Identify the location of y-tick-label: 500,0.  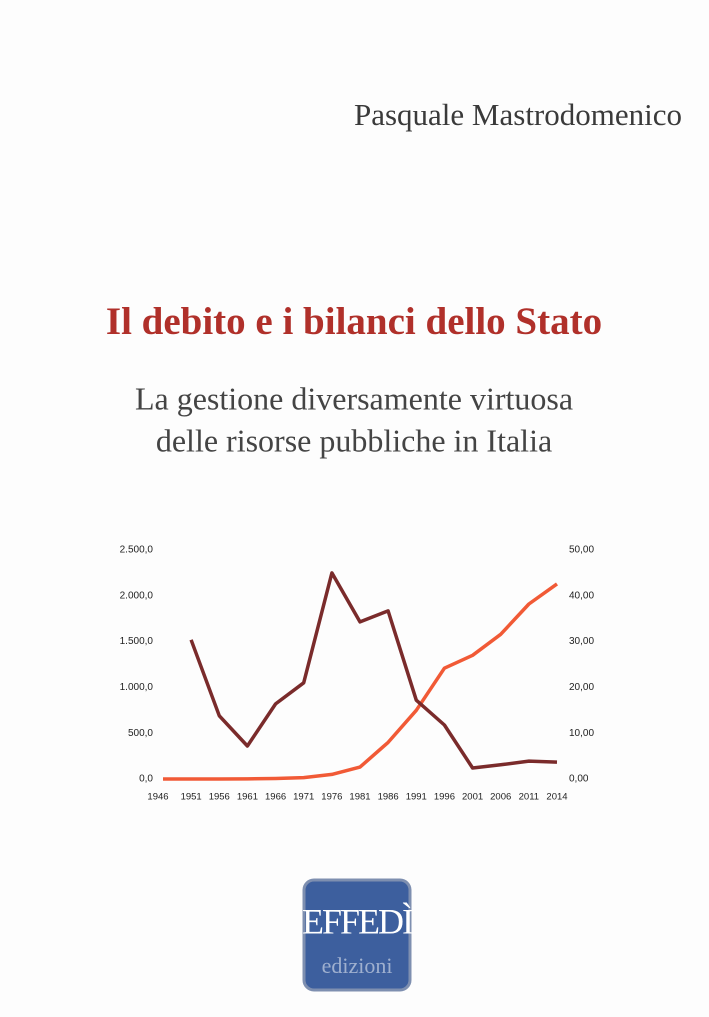
(140, 733).